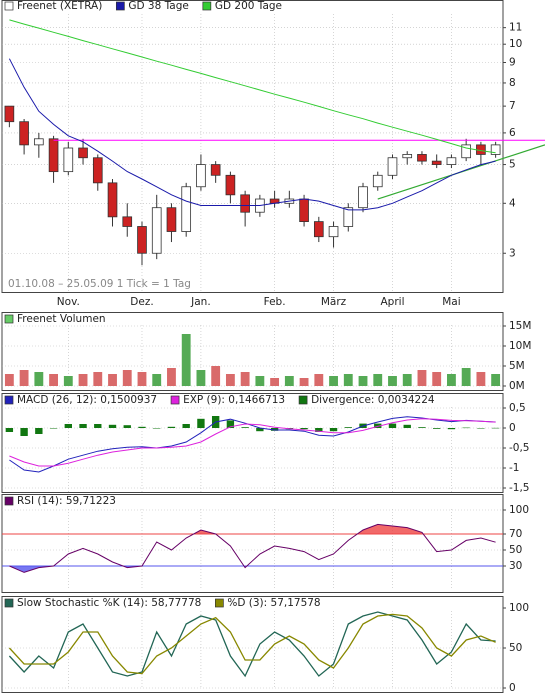 Image resolution: width=545 pixels, height=698 pixels. Describe the element at coordinates (515, 28) in the screenshot. I see `y-tick-label: 11` at that location.